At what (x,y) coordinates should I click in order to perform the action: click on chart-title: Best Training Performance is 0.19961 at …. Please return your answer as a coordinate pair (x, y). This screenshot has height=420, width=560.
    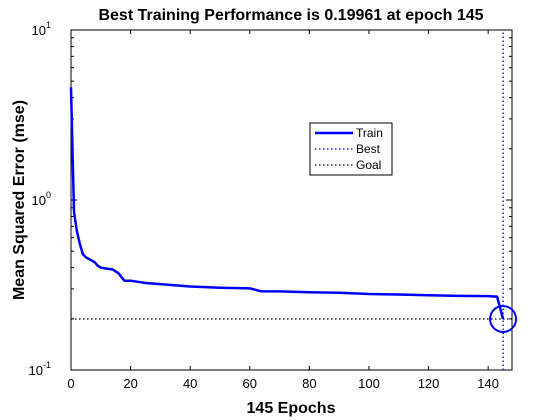
    Looking at the image, I should click on (290, 15).